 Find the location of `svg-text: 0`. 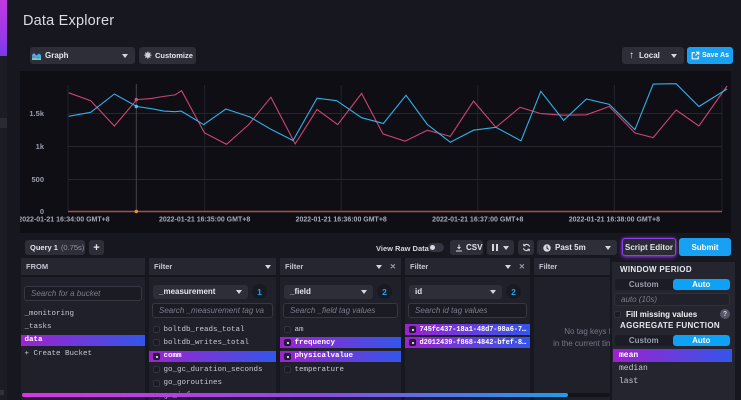

svg-text: 0 is located at coordinates (42, 211).